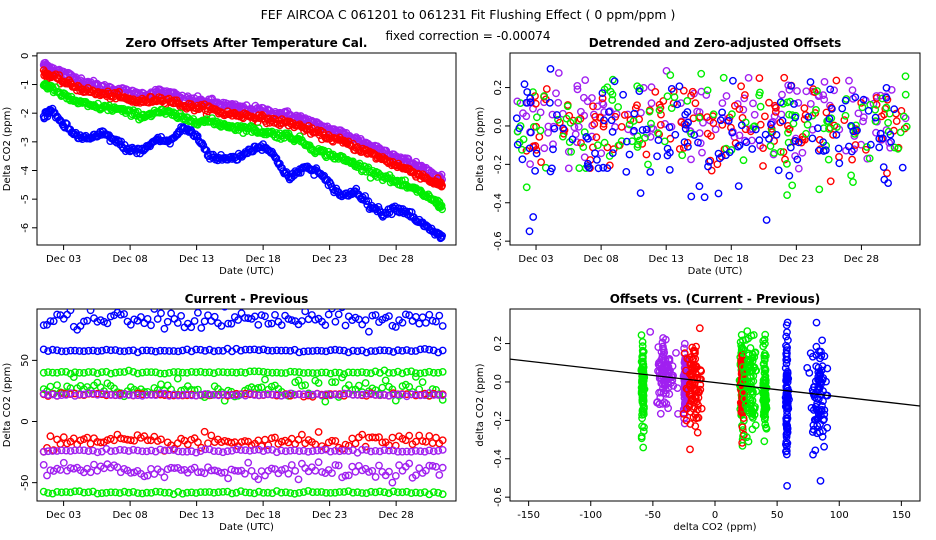  Describe the element at coordinates (715, 515) in the screenshot. I see `x-tick-label: 0` at that location.